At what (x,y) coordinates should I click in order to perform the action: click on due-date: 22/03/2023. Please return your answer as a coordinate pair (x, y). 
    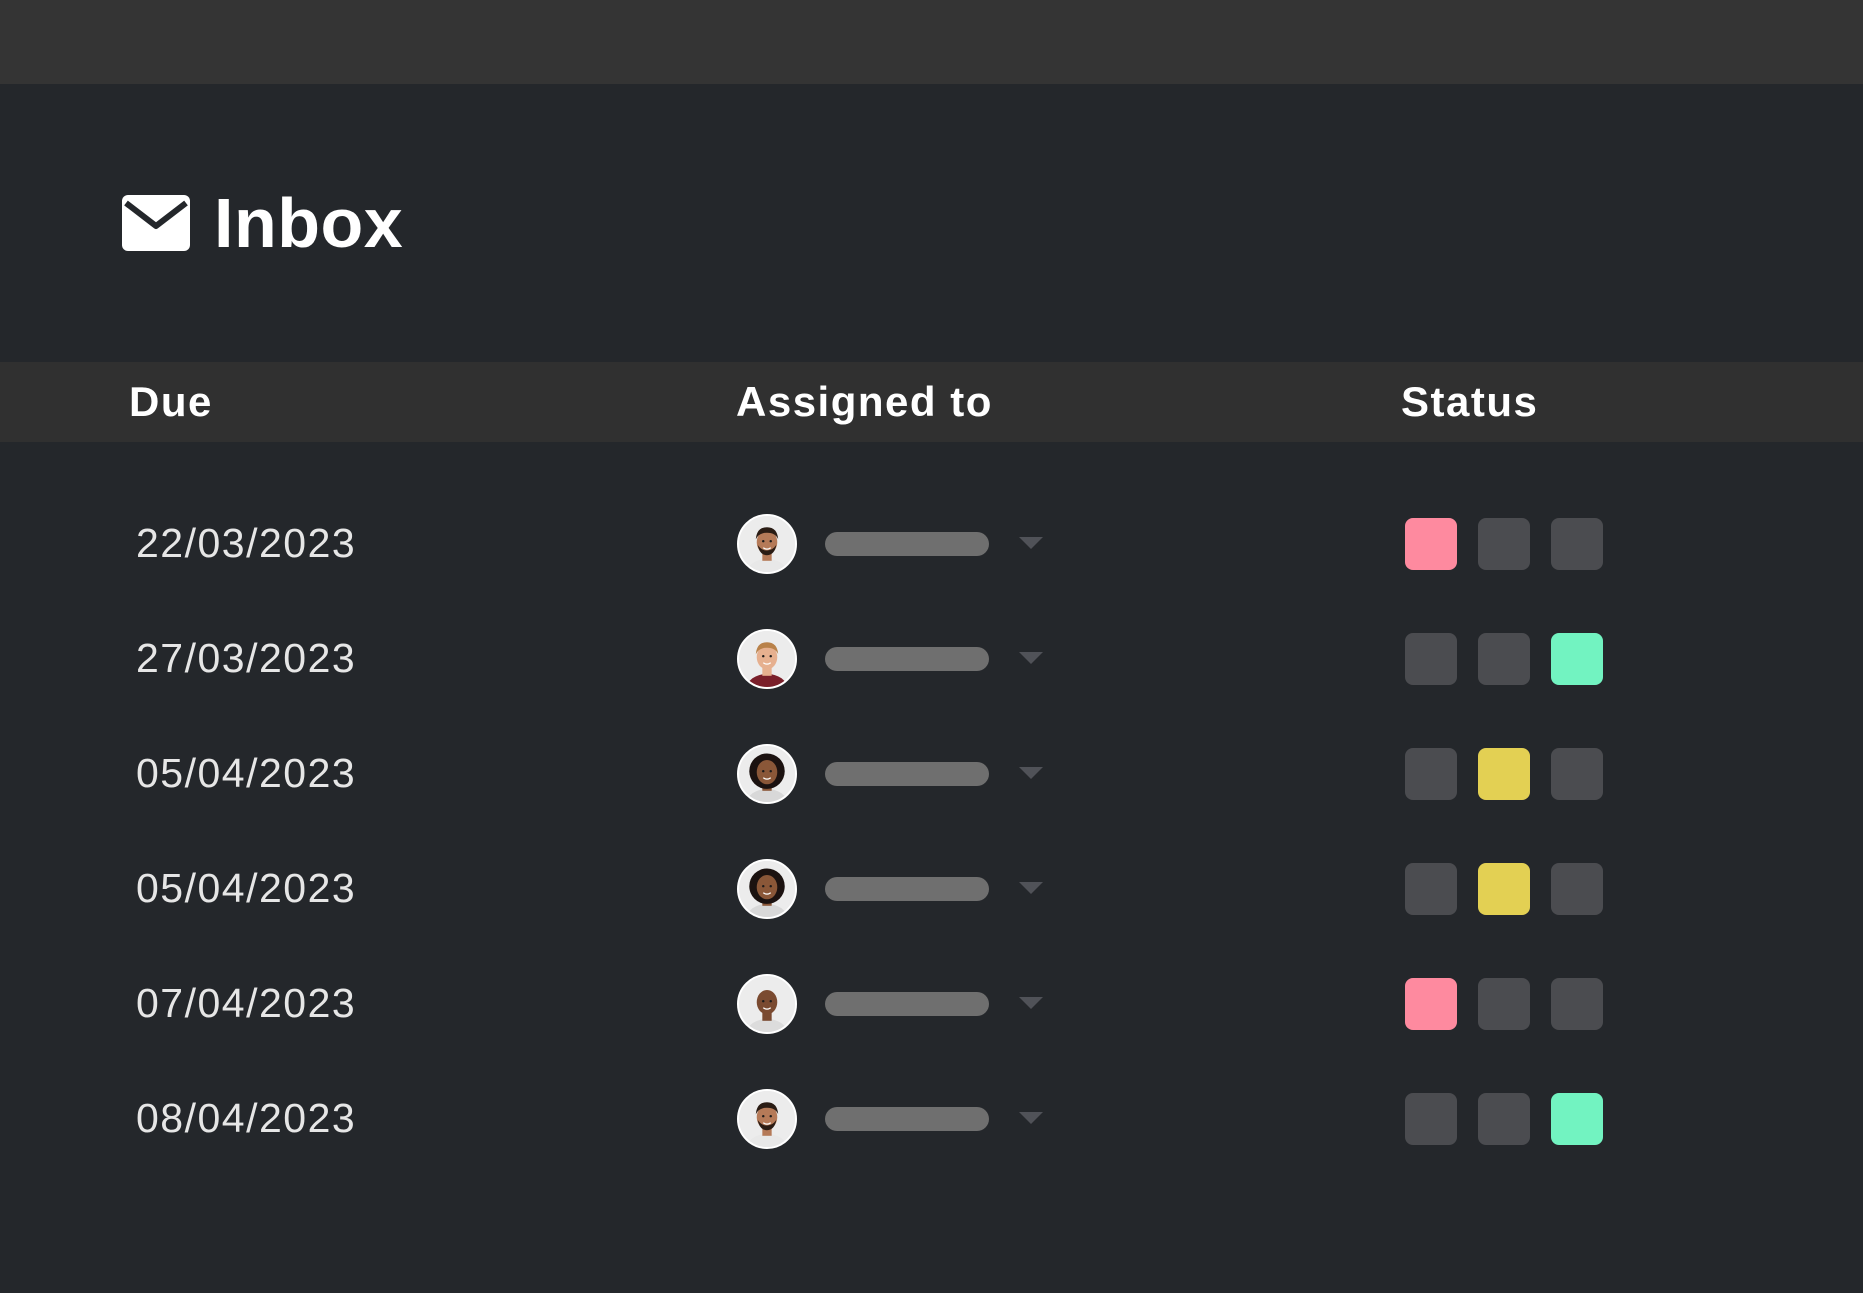
    Looking at the image, I should click on (246, 543).